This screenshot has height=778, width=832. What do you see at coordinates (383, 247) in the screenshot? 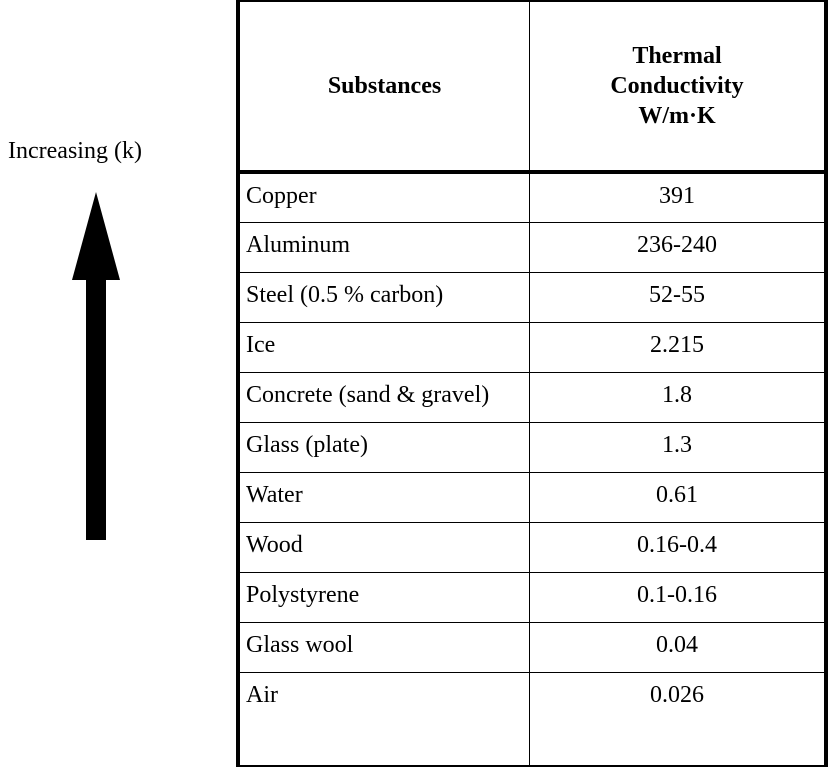
I see `substance-cell: Aluminum` at bounding box center [383, 247].